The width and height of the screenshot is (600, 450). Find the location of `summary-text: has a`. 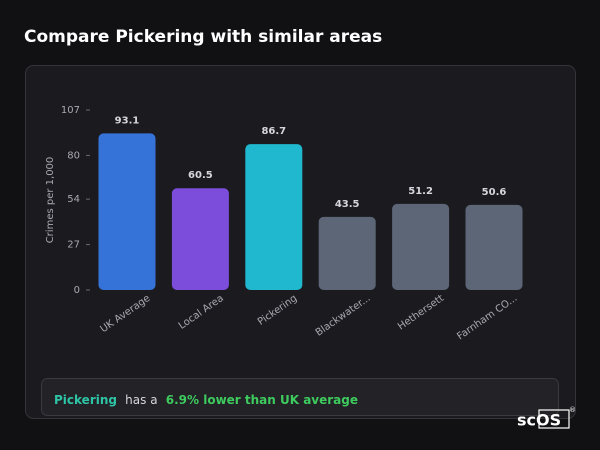

summary-text: has a is located at coordinates (141, 400).